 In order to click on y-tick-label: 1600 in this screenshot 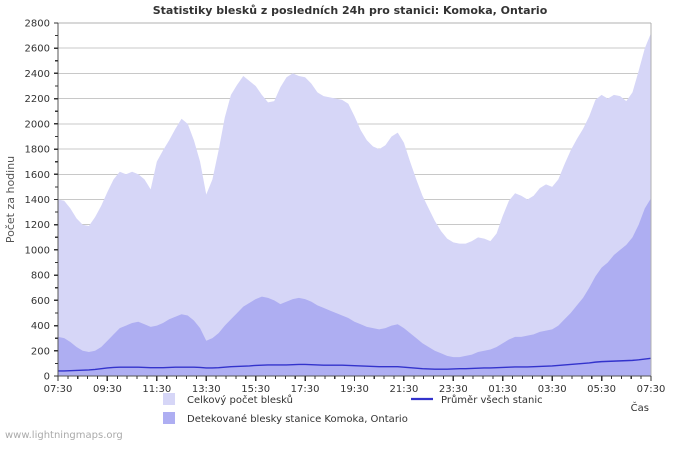, I will do `click(37, 175)`.